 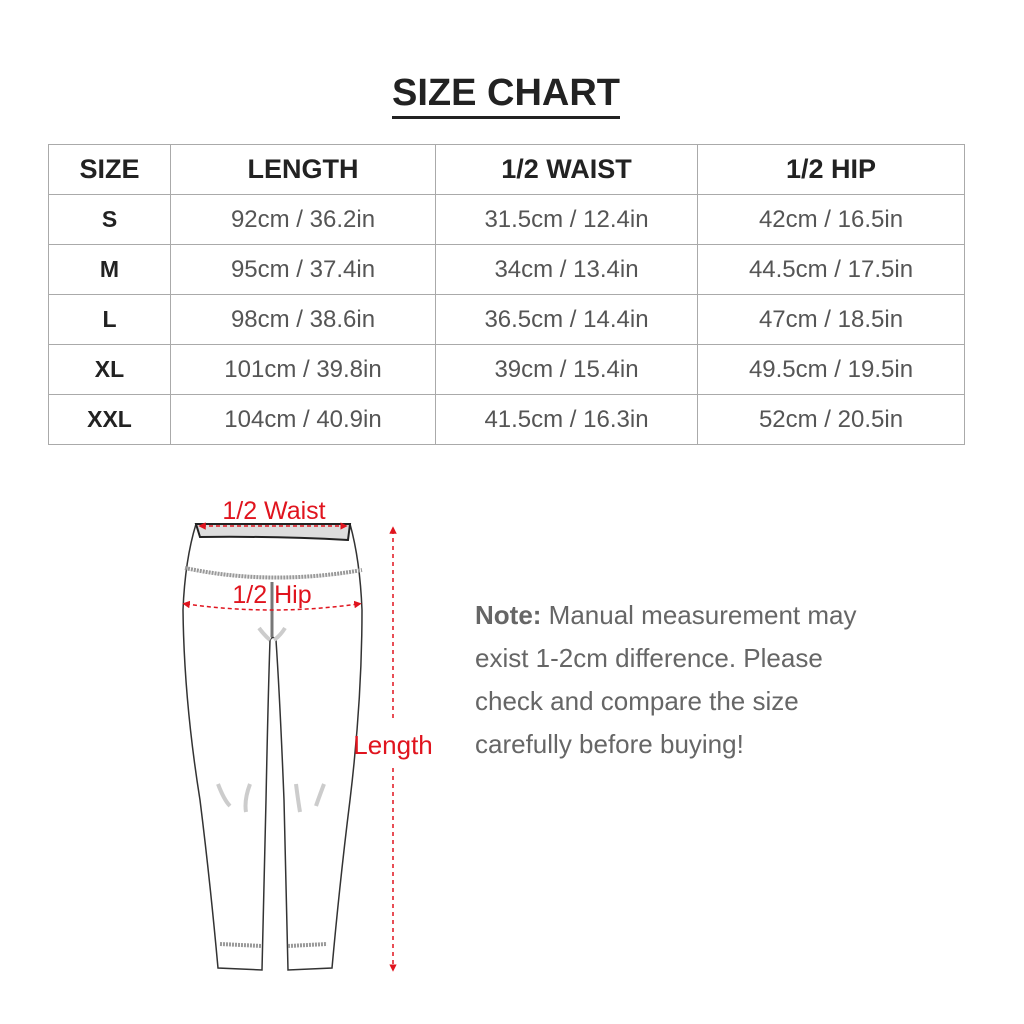 What do you see at coordinates (272, 605) in the screenshot?
I see `hip-arrow` at bounding box center [272, 605].